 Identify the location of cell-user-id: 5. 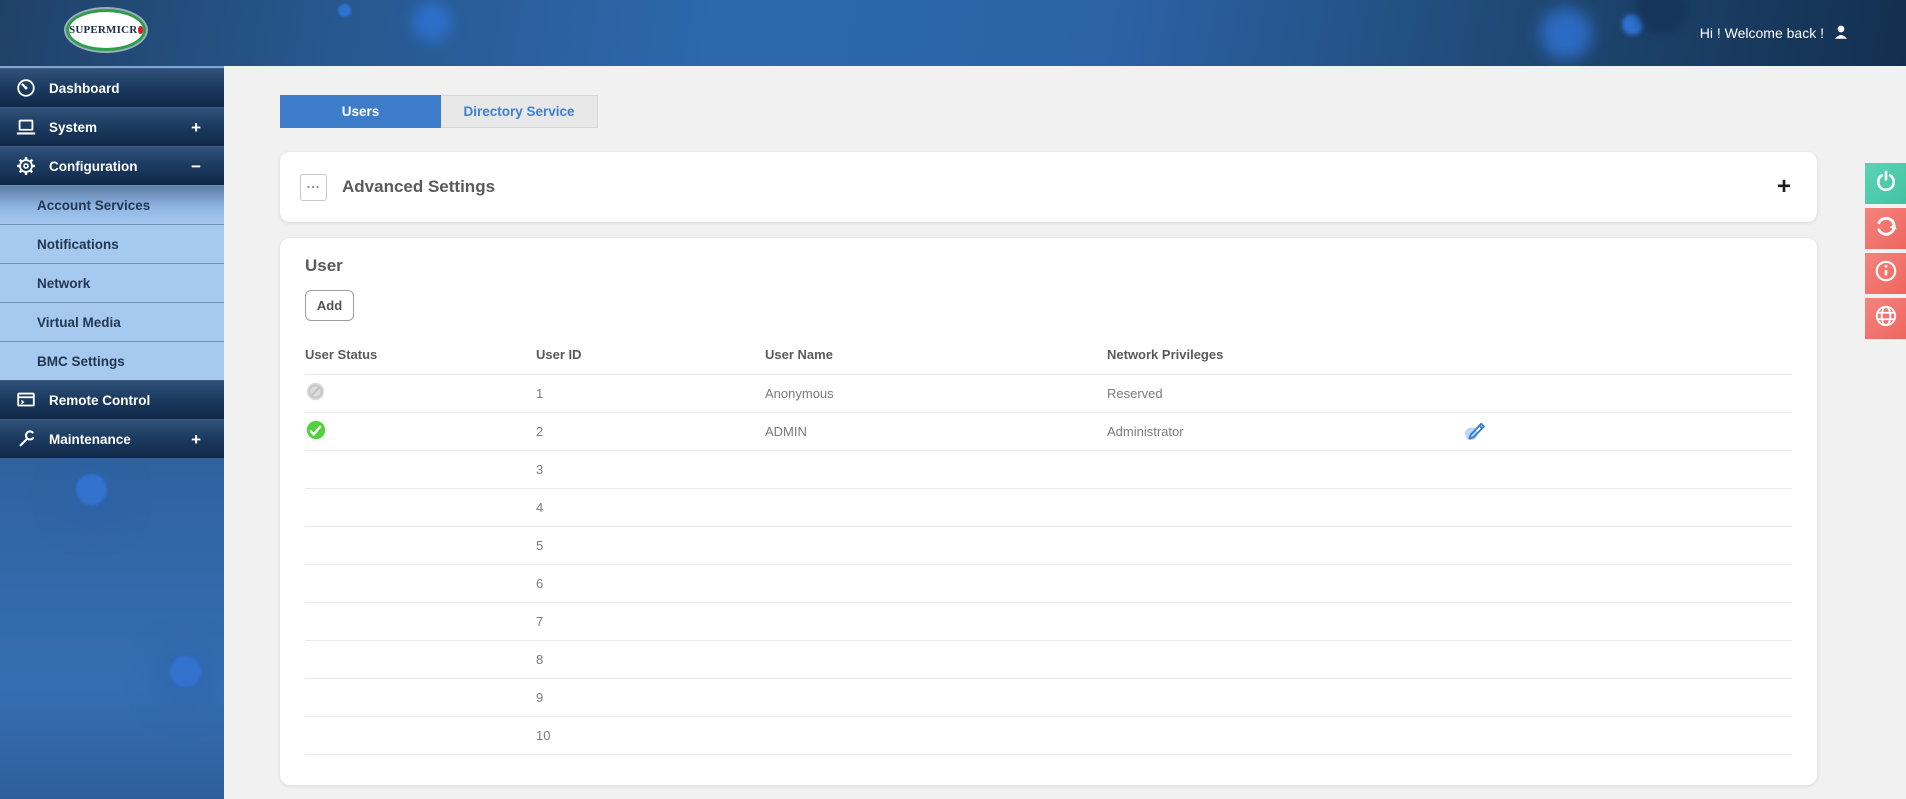
(650, 545).